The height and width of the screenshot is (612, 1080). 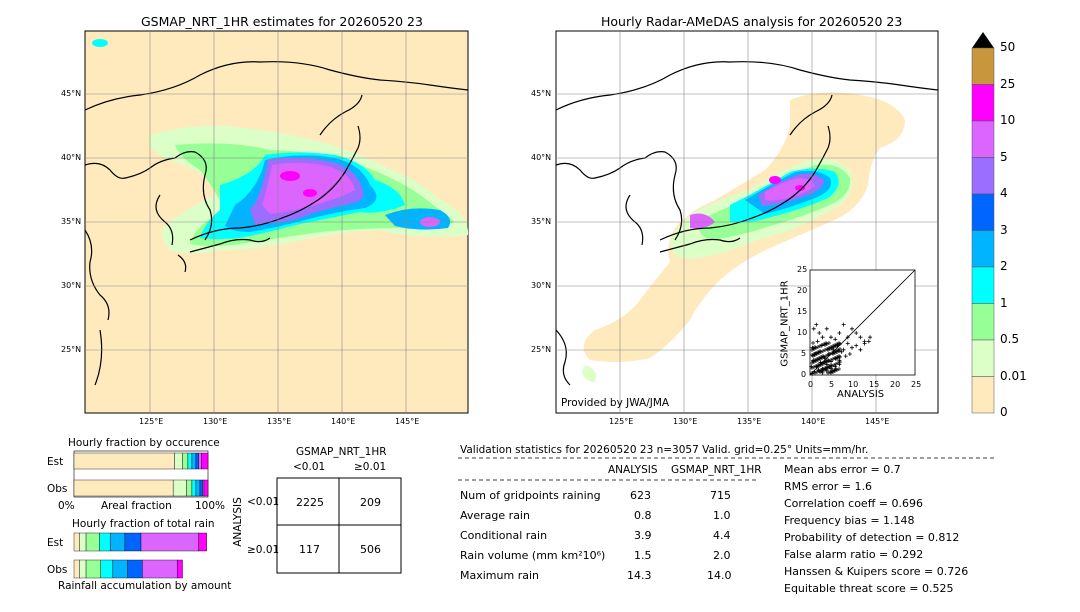 What do you see at coordinates (872, 537) in the screenshot?
I see `score-4: Probability of detection = 0.812` at bounding box center [872, 537].